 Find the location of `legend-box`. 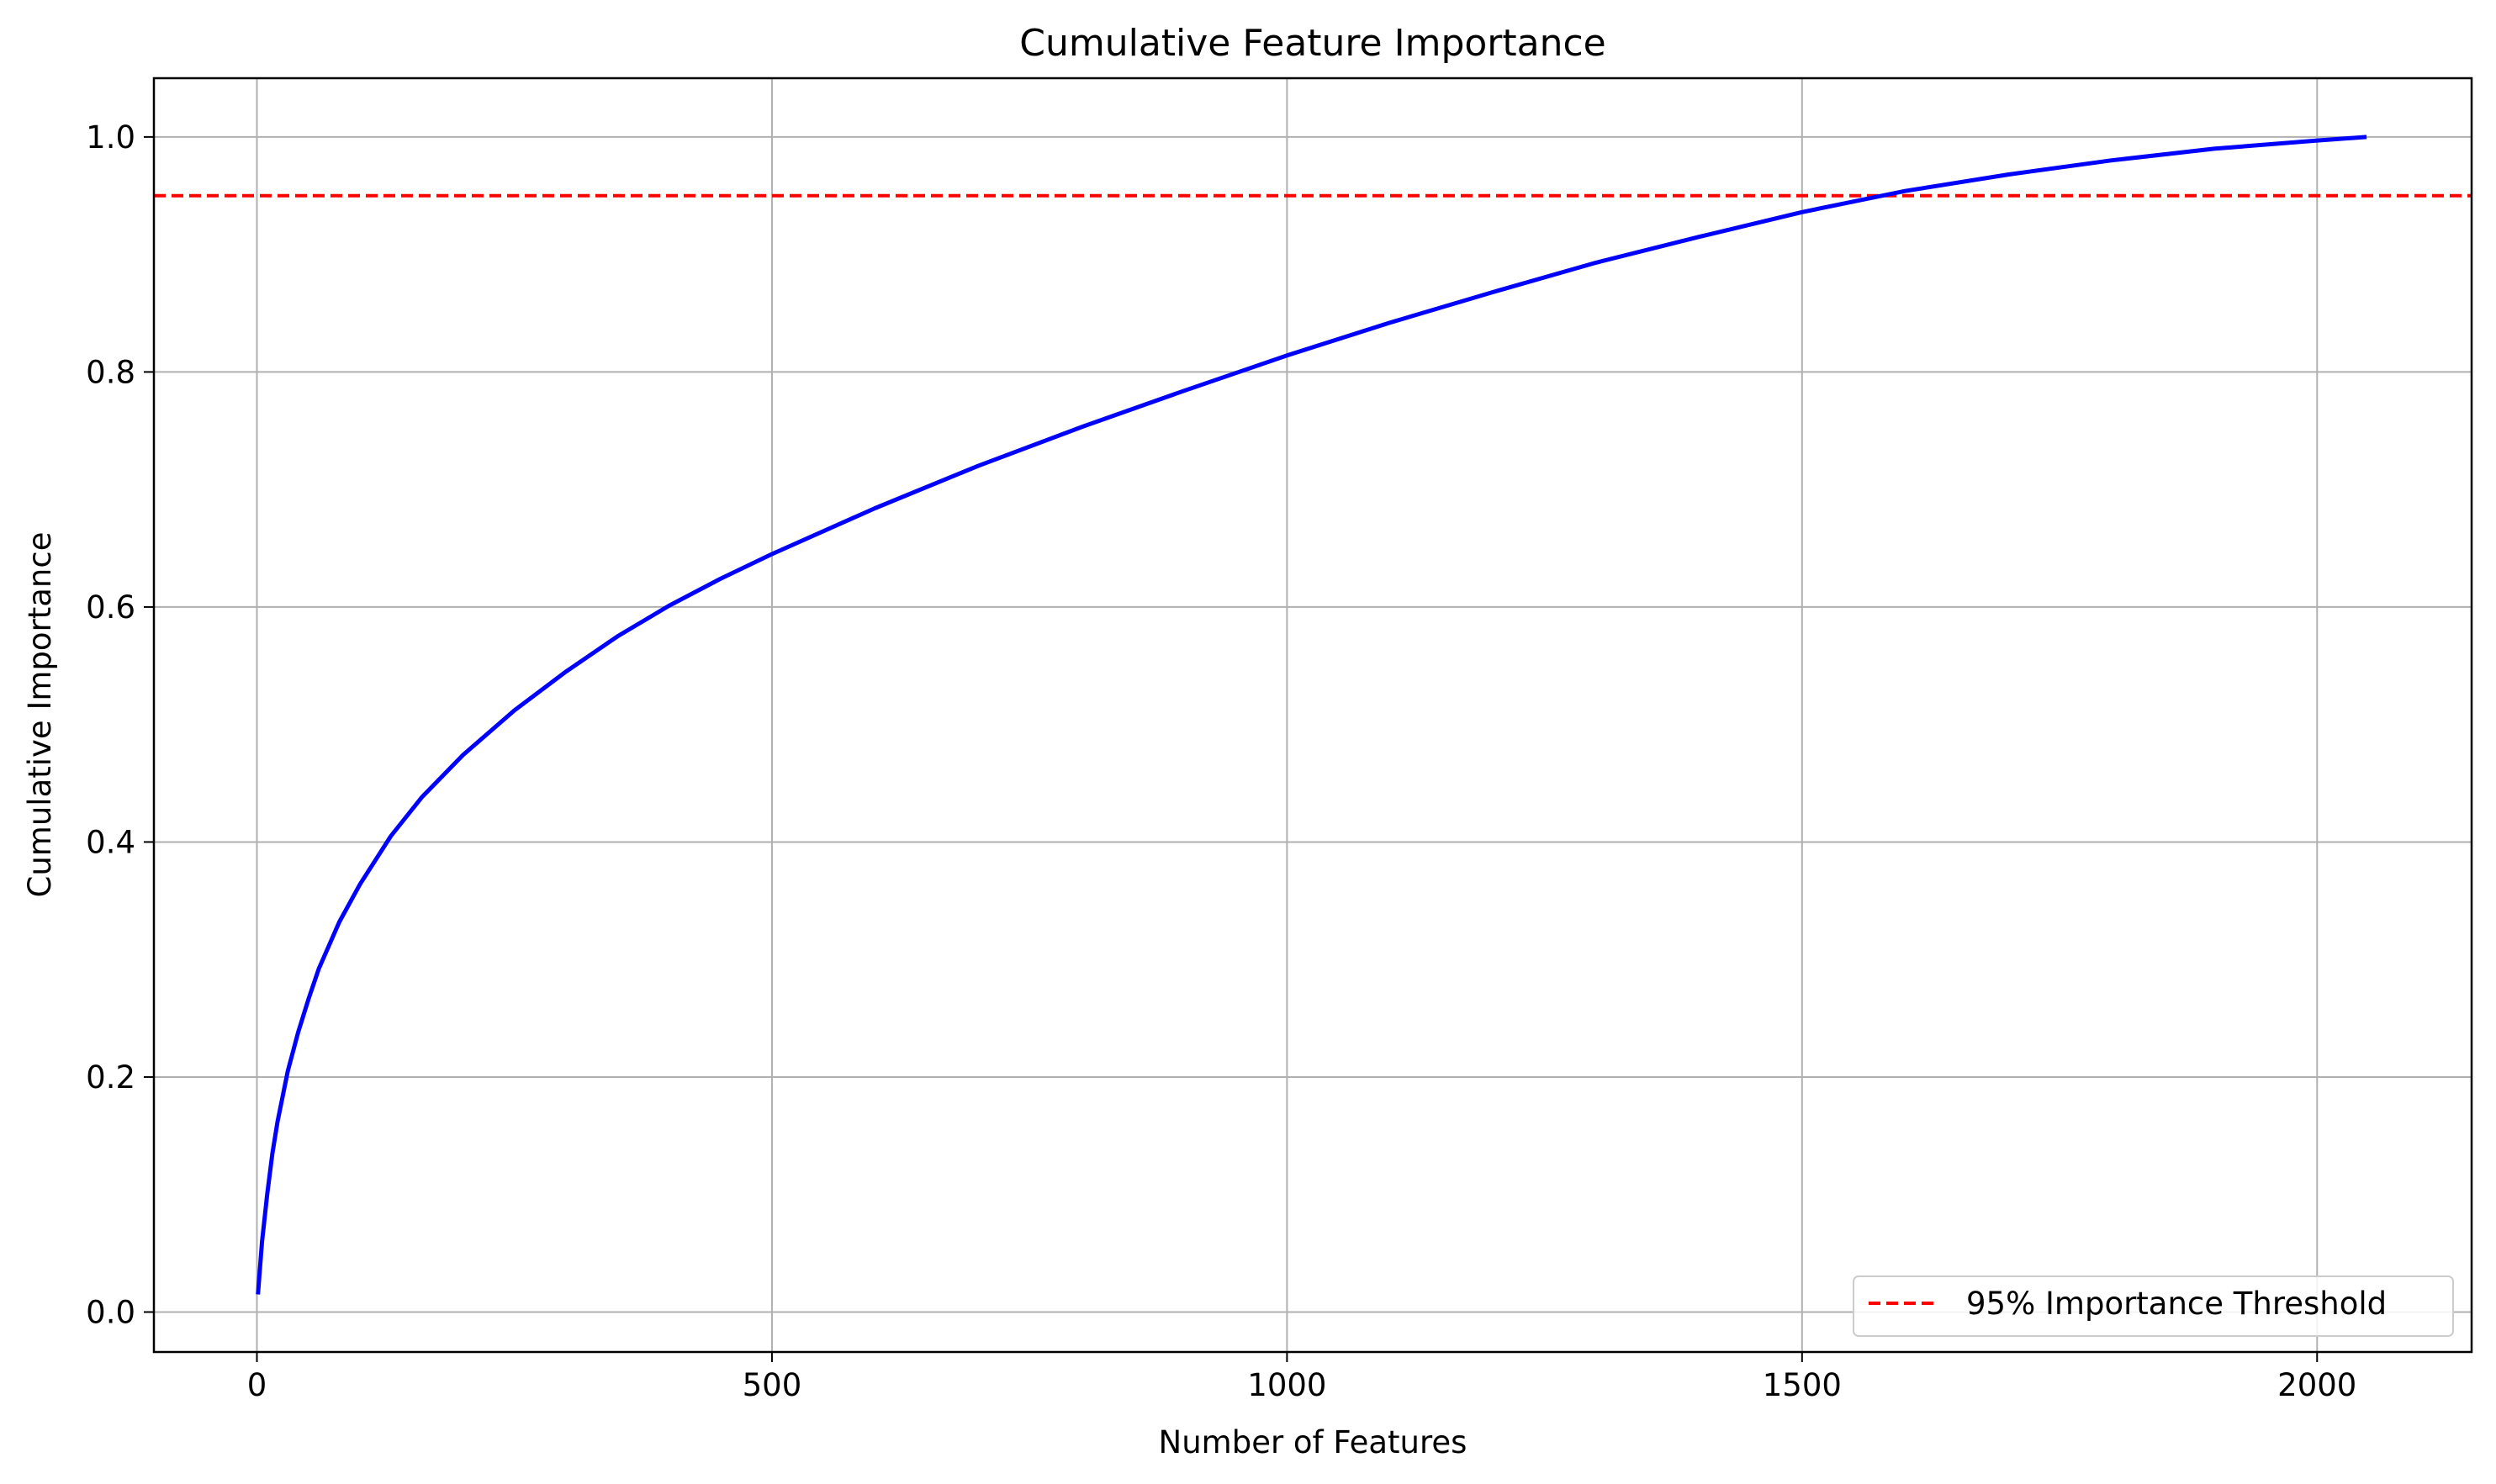

legend-box is located at coordinates (2153, 1306).